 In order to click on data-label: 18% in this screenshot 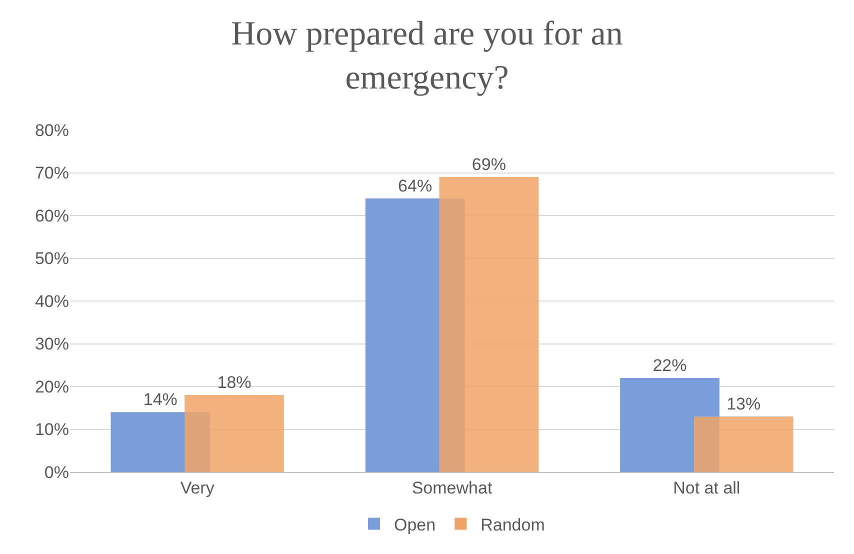, I will do `click(234, 382)`.